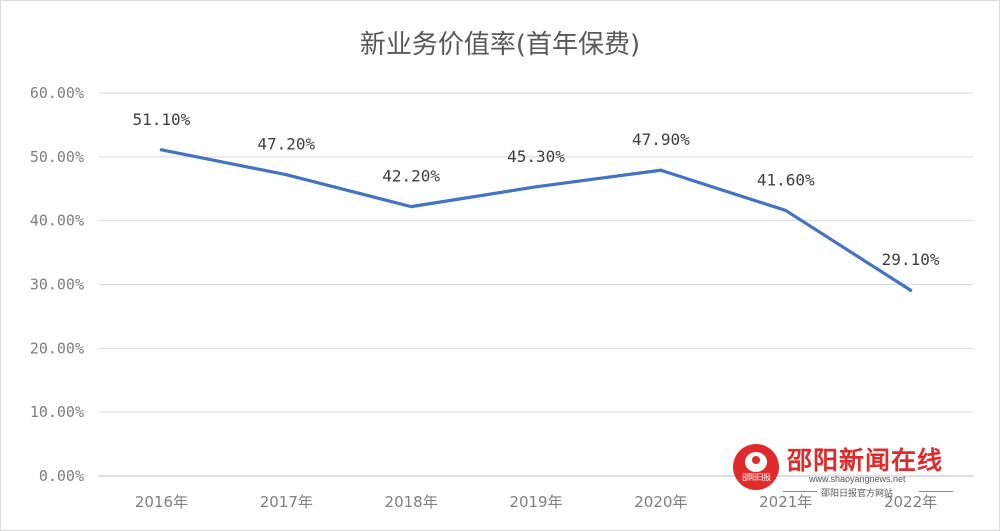 This screenshot has width=1000, height=531. I want to click on x-tick-label: 2019年, so click(535, 502).